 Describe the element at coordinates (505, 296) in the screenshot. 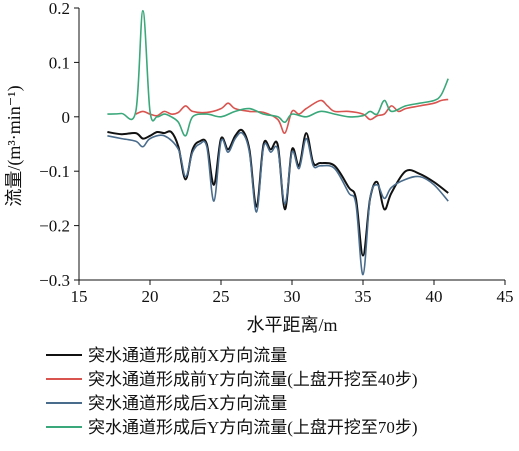

I see `x-tick-label: 45` at that location.